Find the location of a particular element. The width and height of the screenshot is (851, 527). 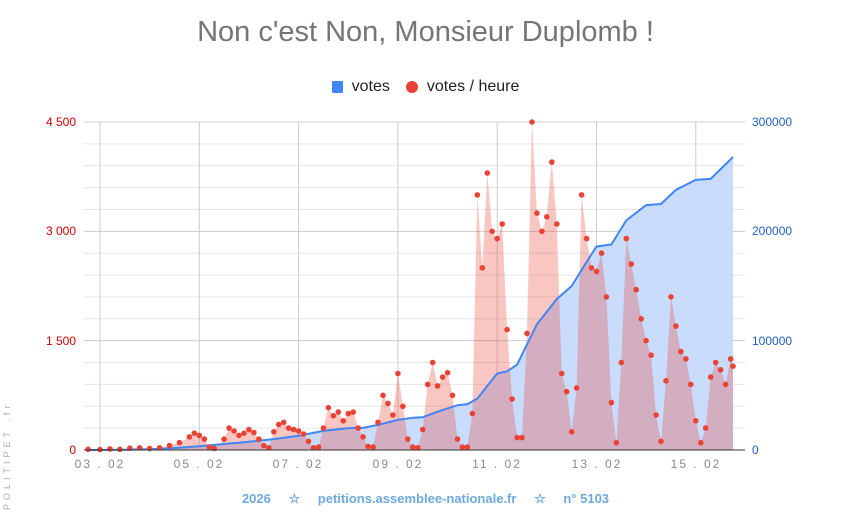

legend-item-votes-heure: votes / heure is located at coordinates (462, 87).